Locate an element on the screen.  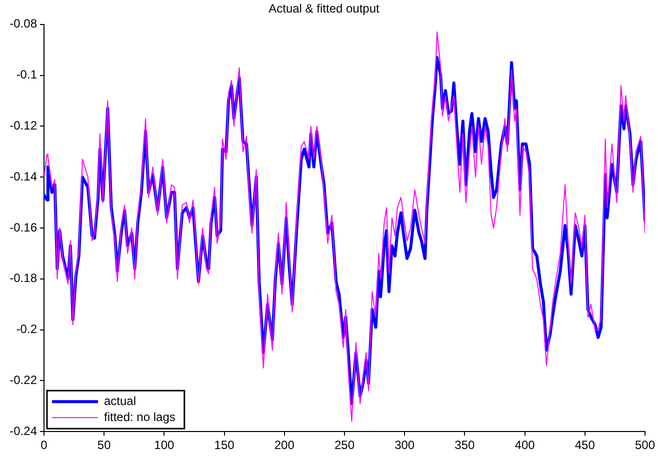
y-tick-label: -0.16 is located at coordinates (24, 227).